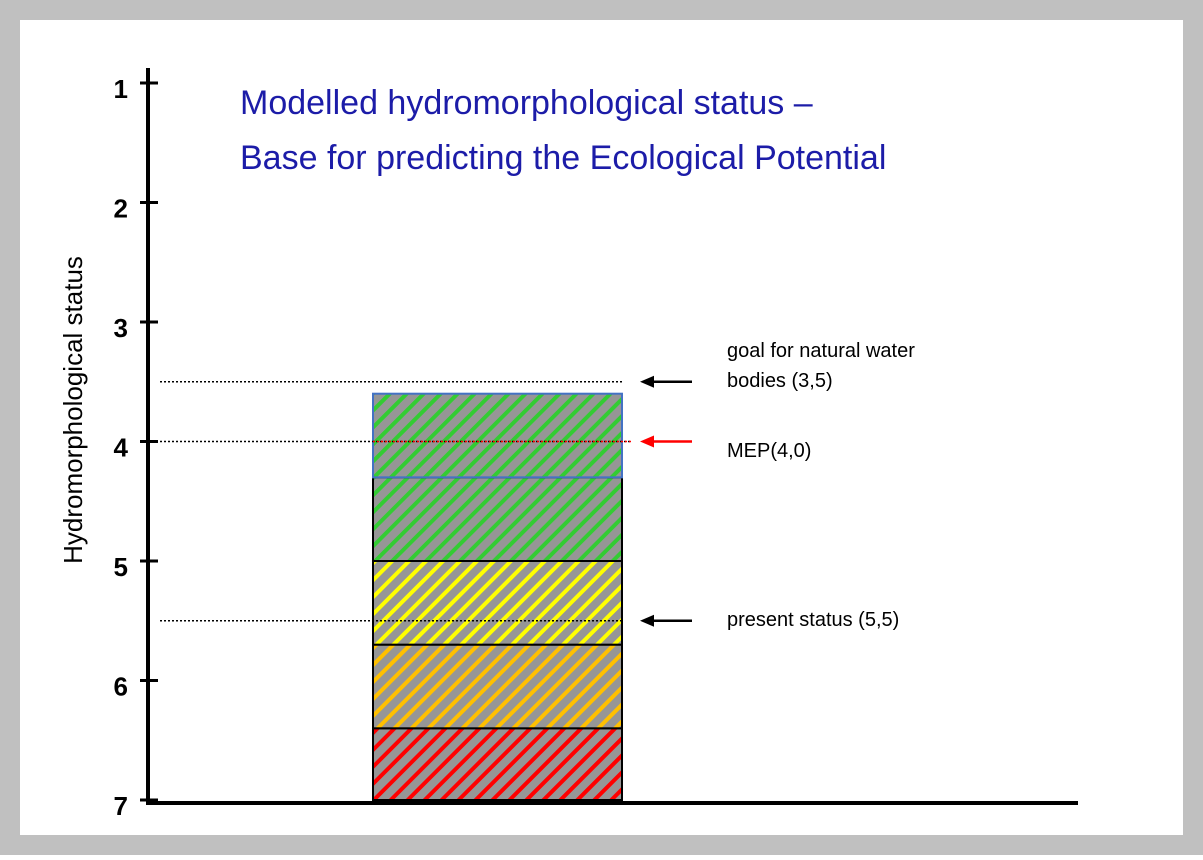 The width and height of the screenshot is (1203, 860). I want to click on y-tick-label: 4, so click(121, 447).